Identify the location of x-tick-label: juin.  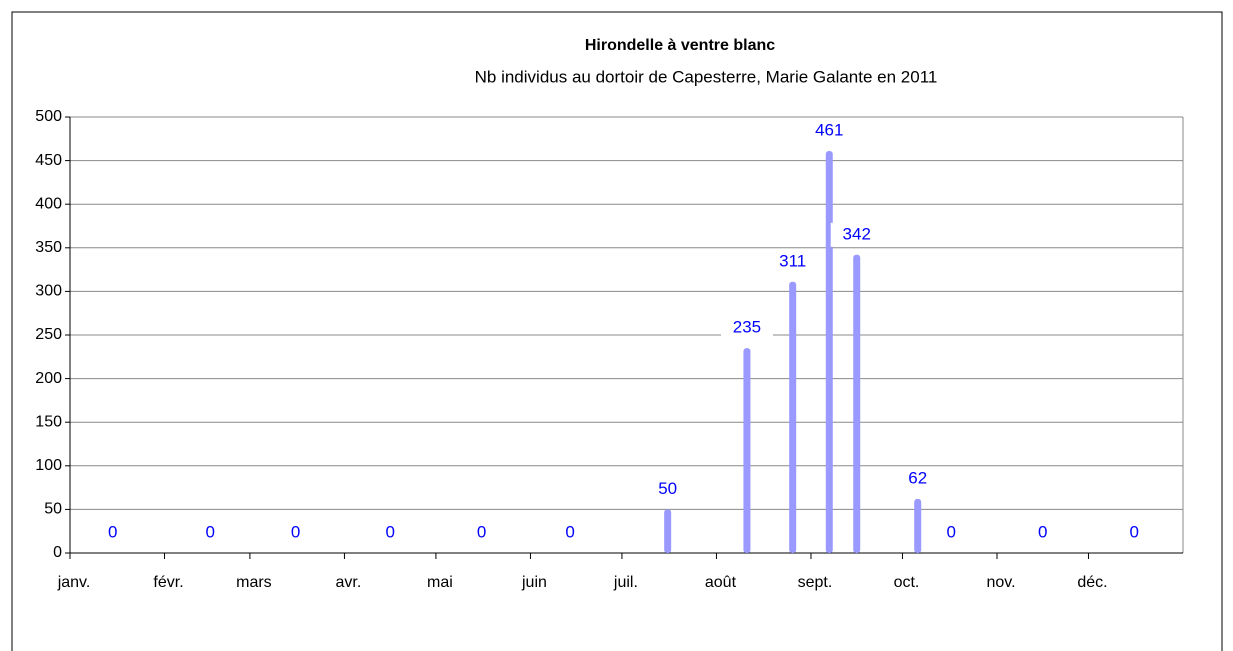
(534, 582).